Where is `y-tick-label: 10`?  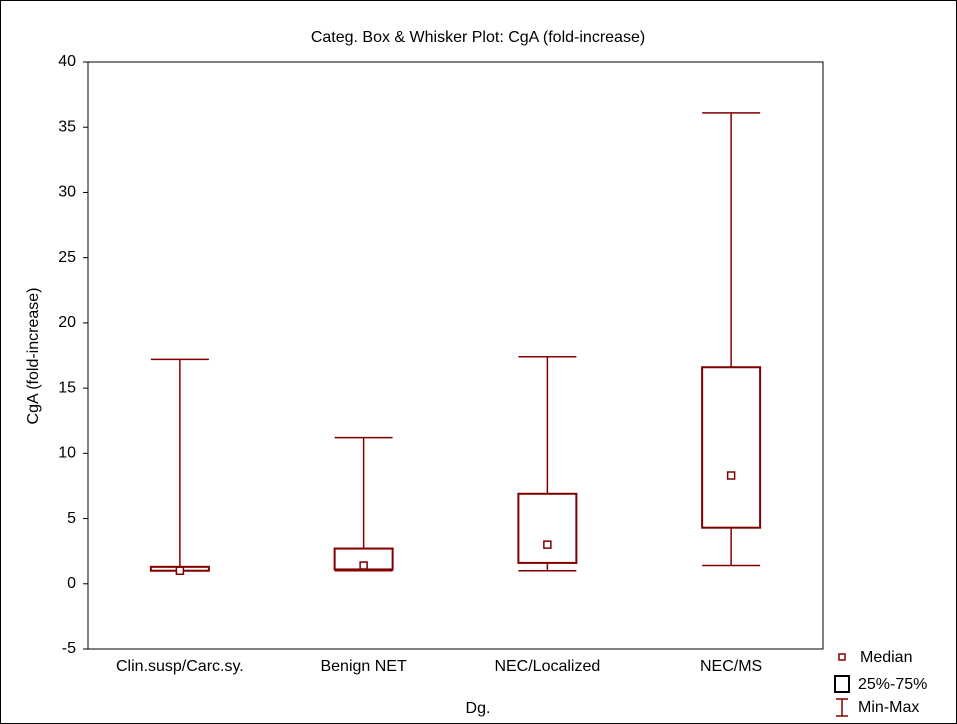 y-tick-label: 10 is located at coordinates (67, 453).